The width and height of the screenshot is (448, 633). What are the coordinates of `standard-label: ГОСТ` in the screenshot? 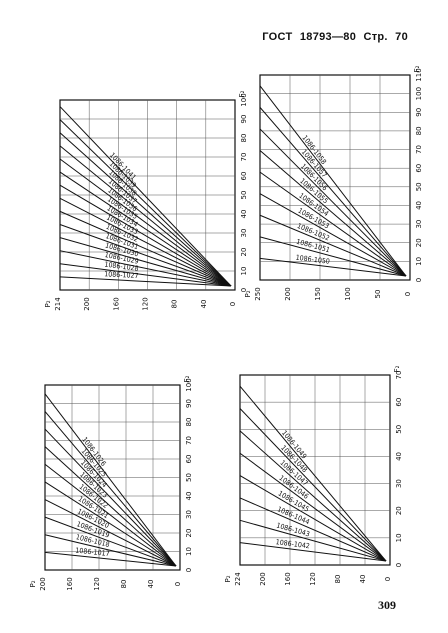 It's located at (277, 37).